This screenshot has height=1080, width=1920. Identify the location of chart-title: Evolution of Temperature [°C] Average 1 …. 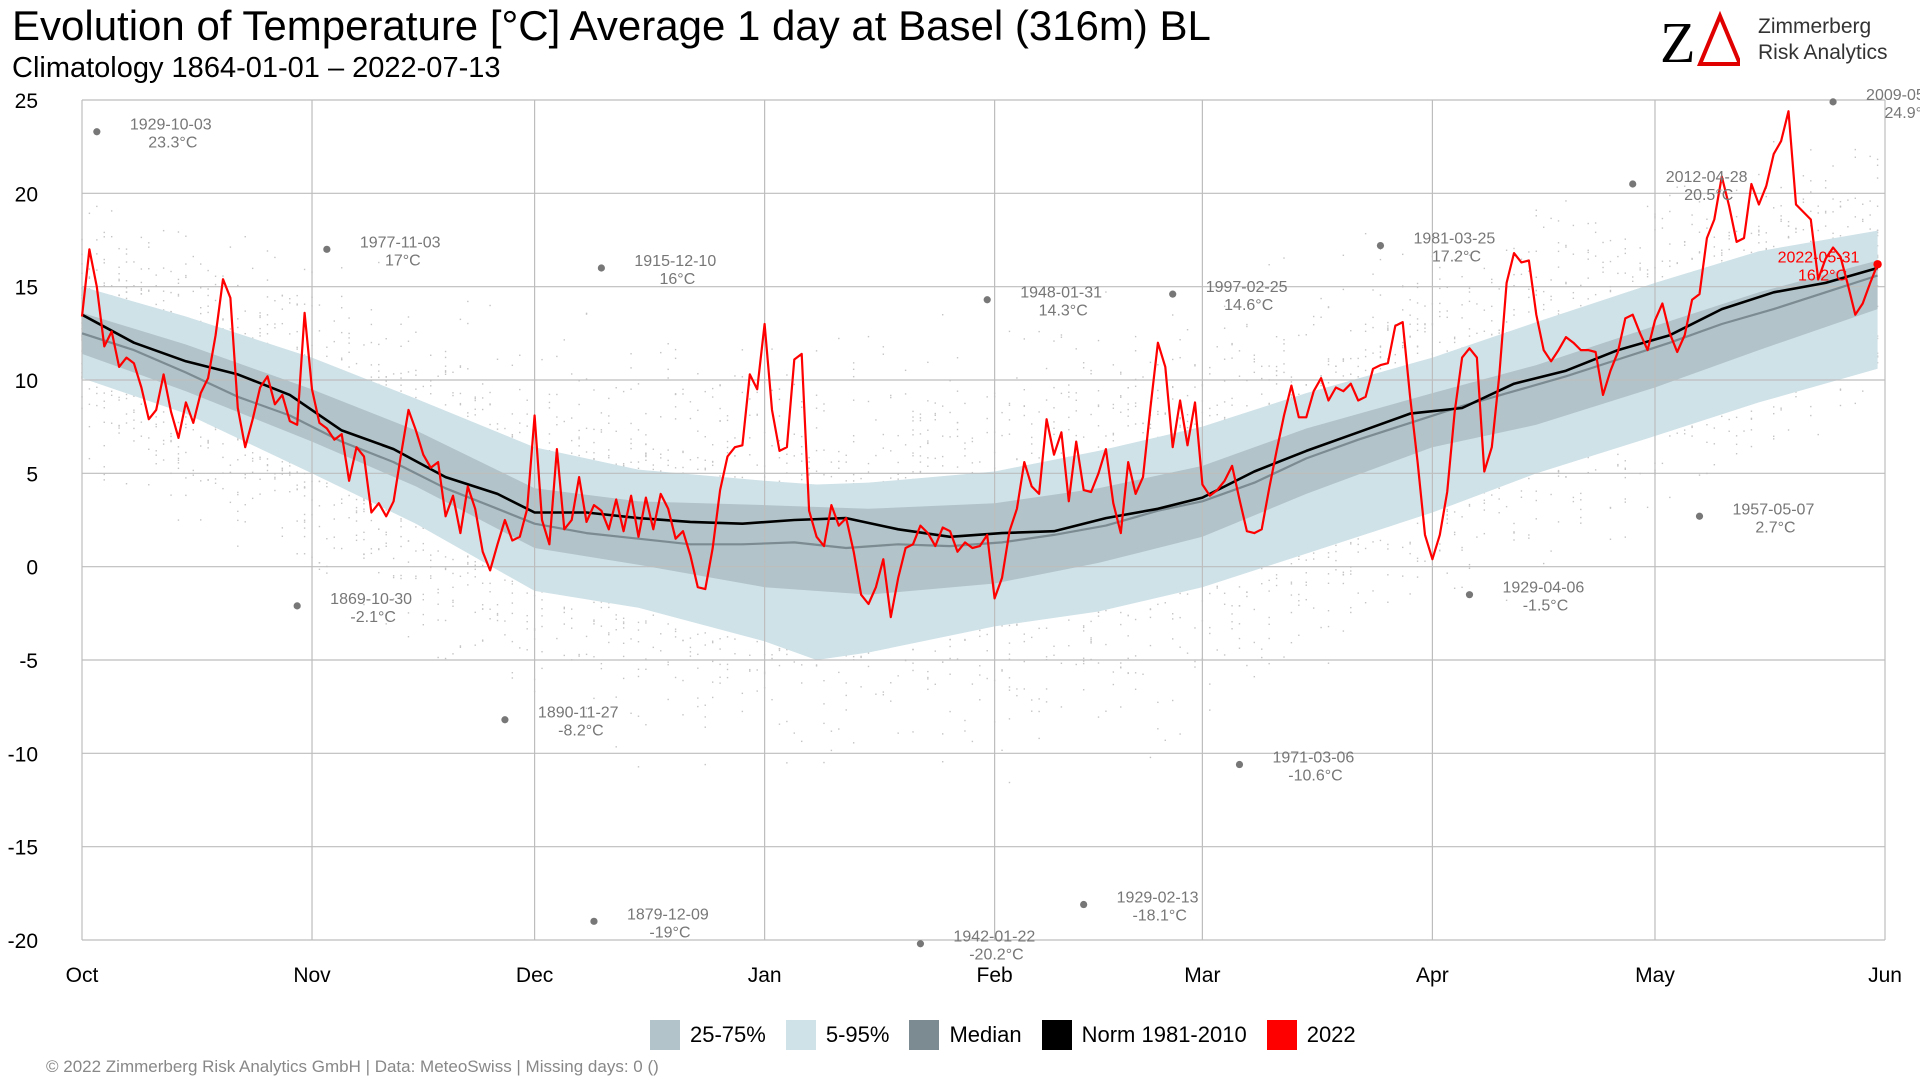
(611, 25).